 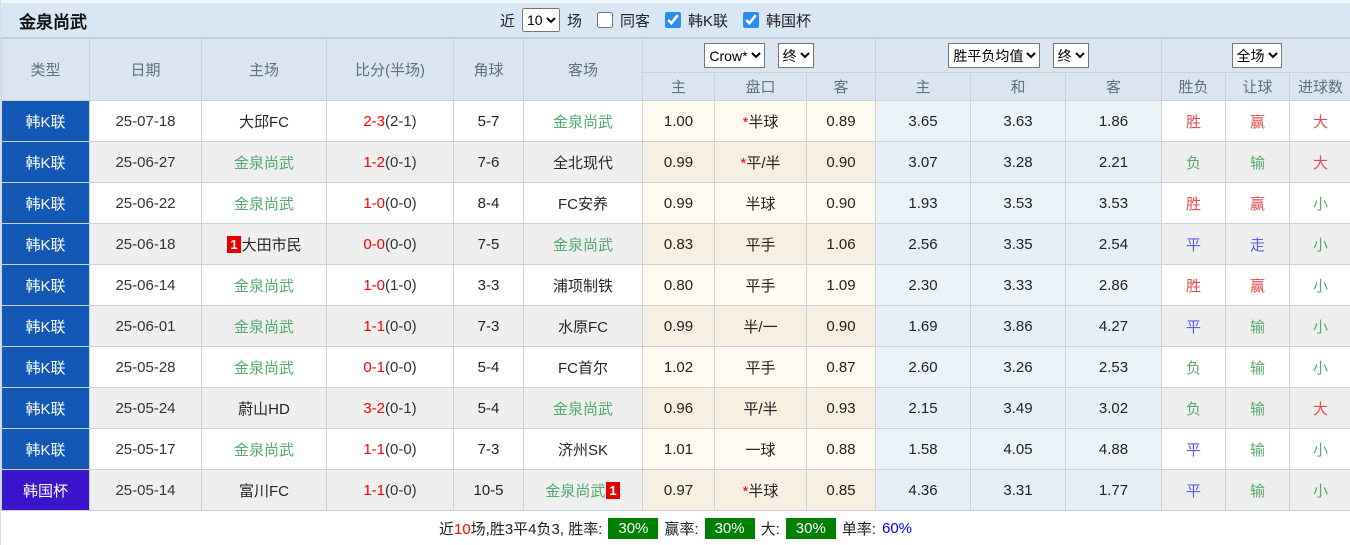 I want to click on handicap-star: *, so click(x=745, y=122).